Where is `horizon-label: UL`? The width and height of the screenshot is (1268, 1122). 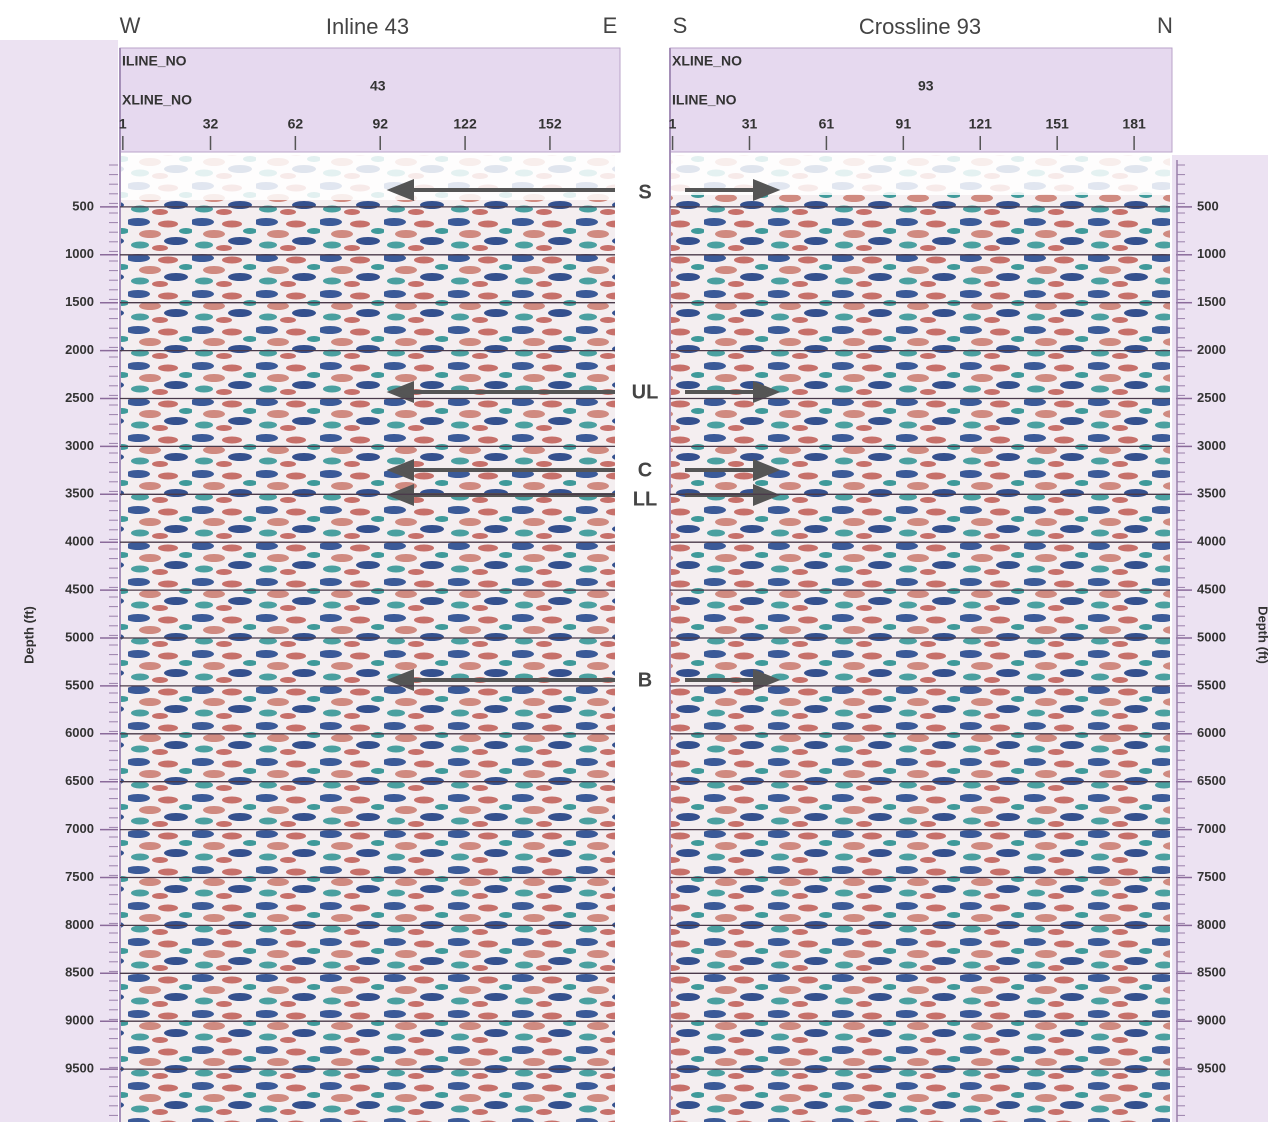
horizon-label: UL is located at coordinates (645, 392).